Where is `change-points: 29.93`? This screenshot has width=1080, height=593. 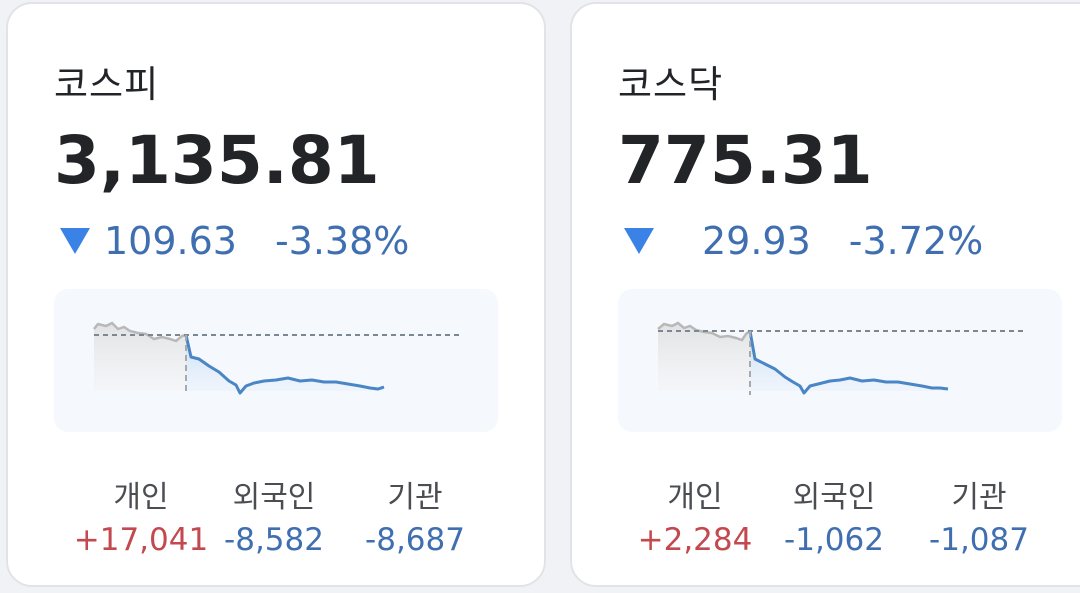
change-points: 29.93 is located at coordinates (756, 241).